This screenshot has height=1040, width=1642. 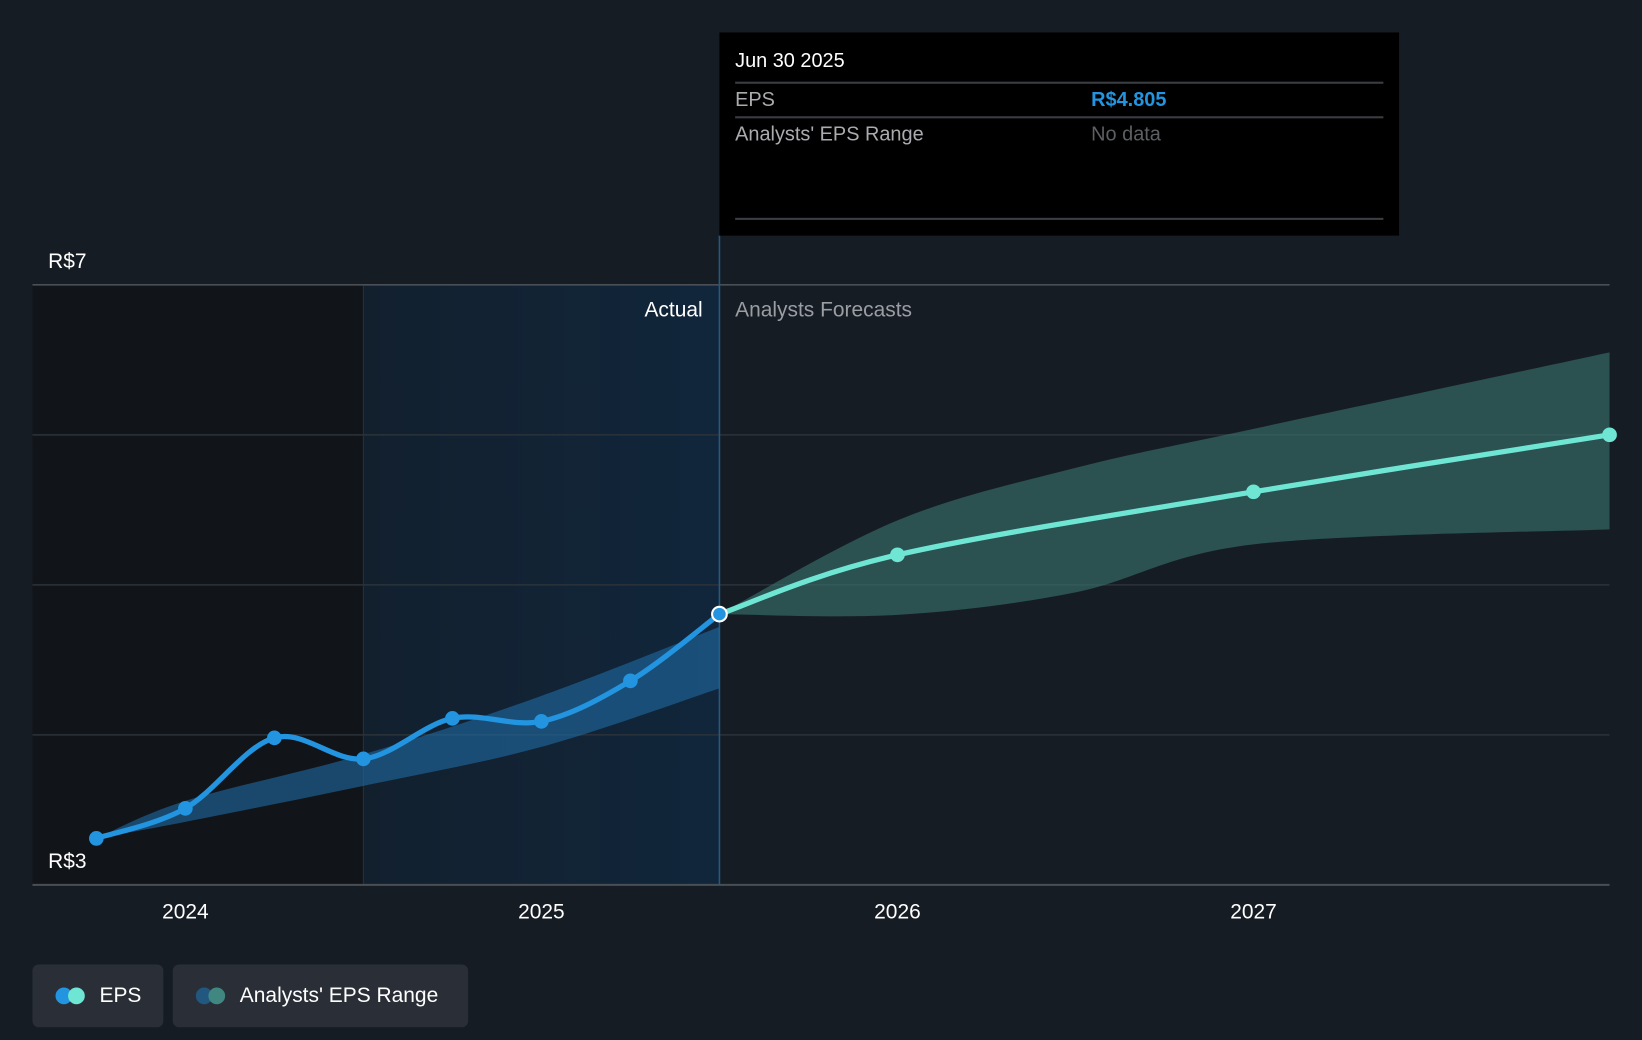 I want to click on tooltip-eps-label: EPS, so click(x=755, y=100).